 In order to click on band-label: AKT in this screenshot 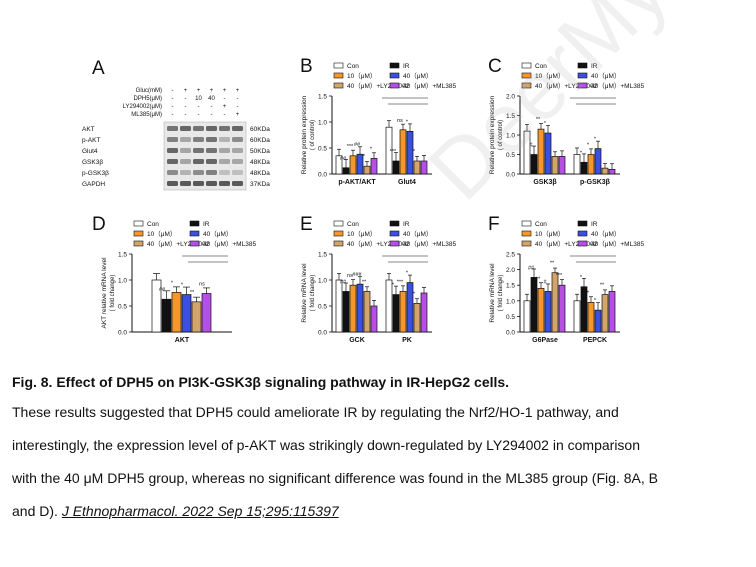, I will do `click(88, 129)`.